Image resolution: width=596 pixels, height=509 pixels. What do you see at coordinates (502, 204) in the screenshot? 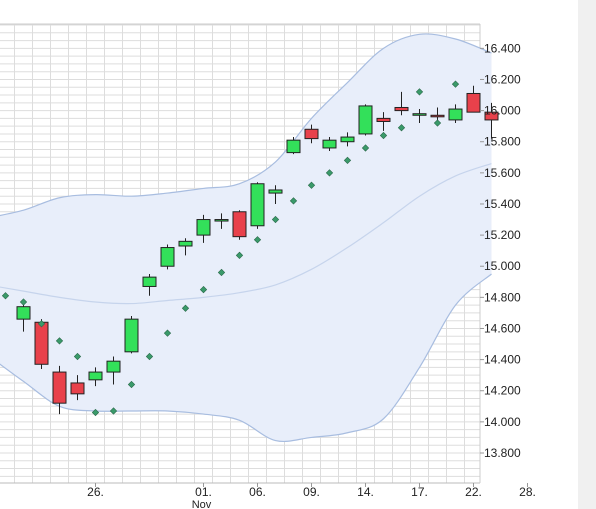
I see `y-tick-label: 15.400` at bounding box center [502, 204].